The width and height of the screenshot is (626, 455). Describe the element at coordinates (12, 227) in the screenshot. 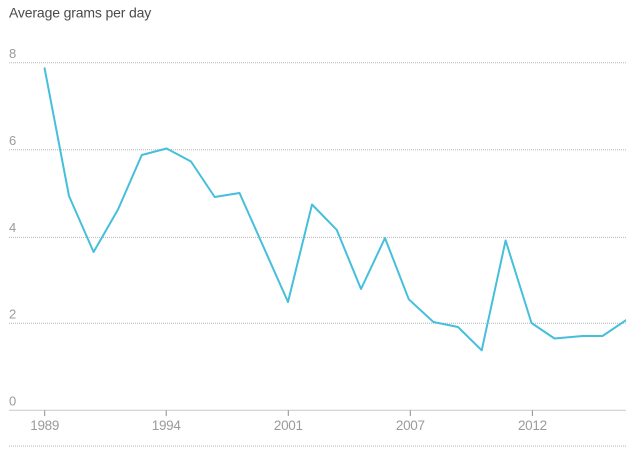

I see `svg-text: 4` at that location.